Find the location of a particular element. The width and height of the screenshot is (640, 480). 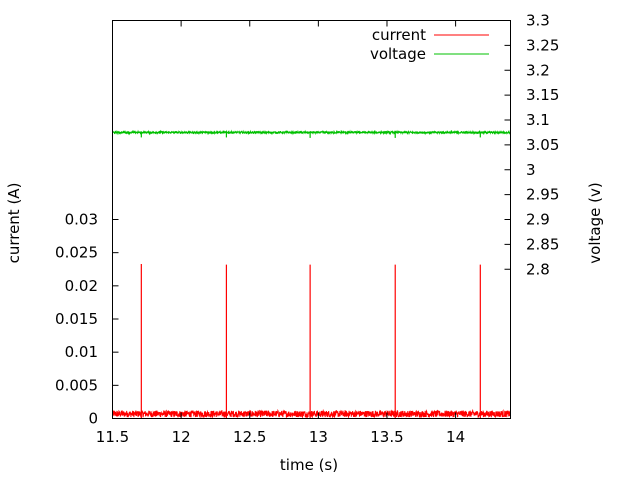

y-tick-label: 0.01 is located at coordinates (81, 352).